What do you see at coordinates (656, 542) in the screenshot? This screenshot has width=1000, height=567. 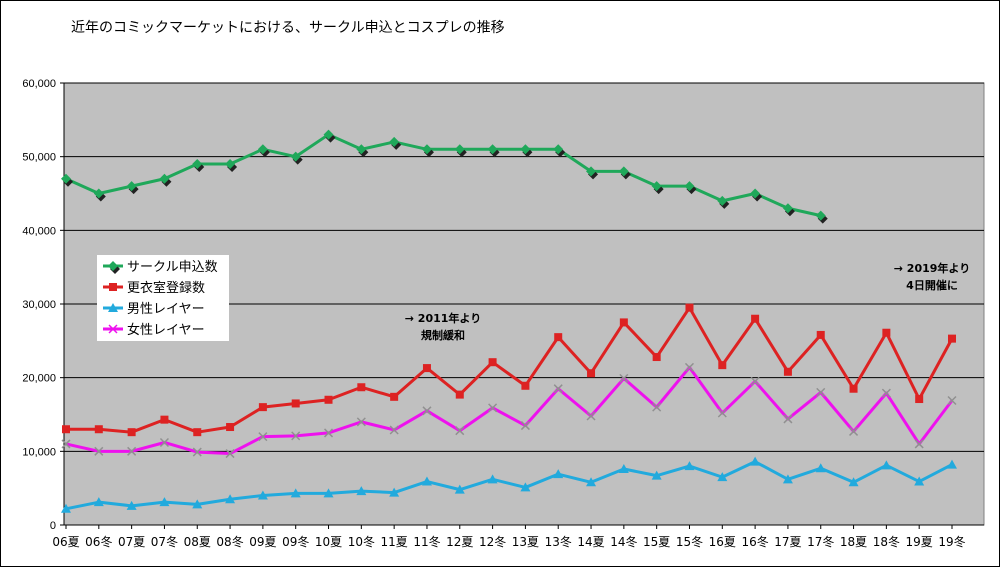 I see `x-tick-label: 15夏` at bounding box center [656, 542].